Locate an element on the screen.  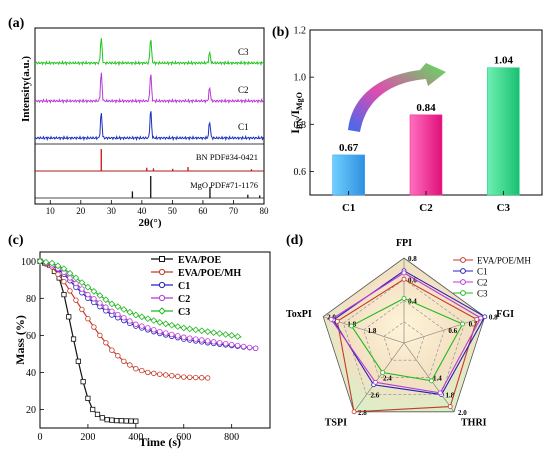
tga-legend-label: EVA/POE is located at coordinates (199, 260).